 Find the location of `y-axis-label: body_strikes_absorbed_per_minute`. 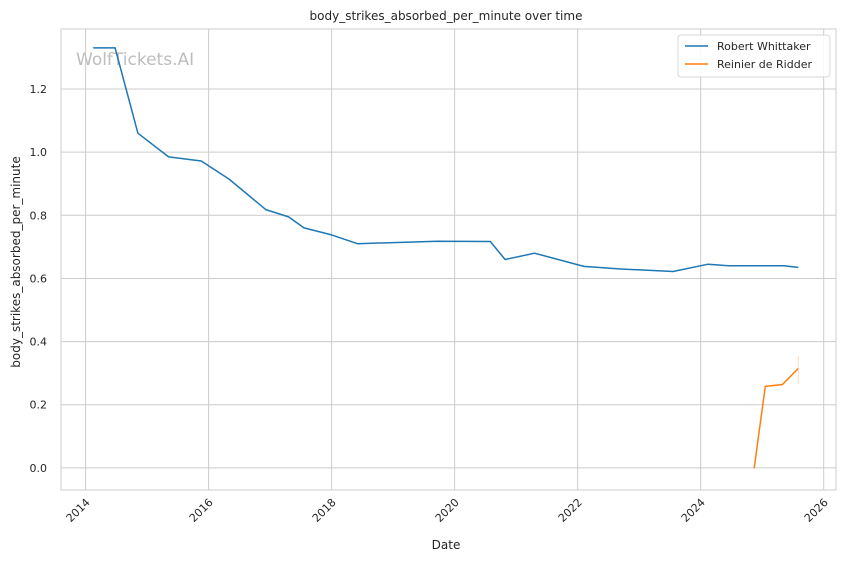

y-axis-label: body_strikes_absorbed_per_minute is located at coordinates (16, 261).